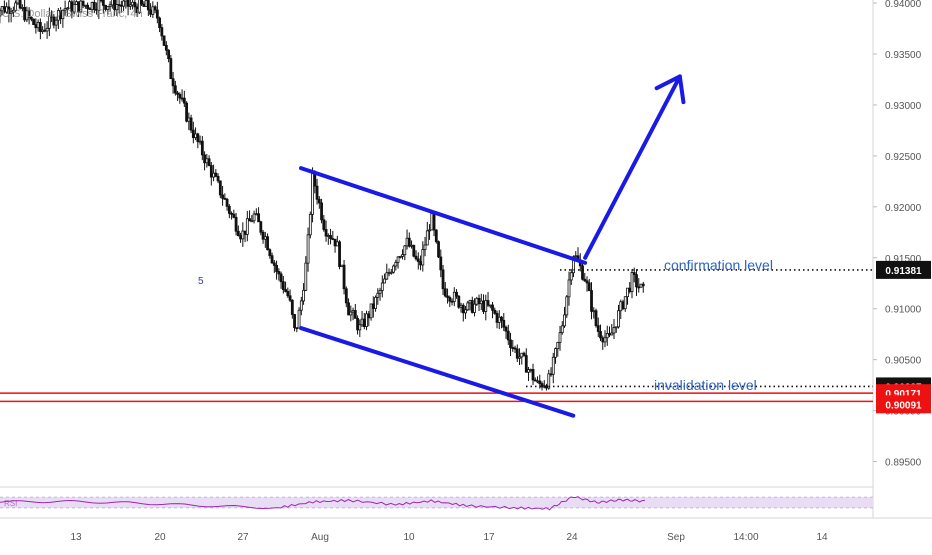 The width and height of the screenshot is (932, 555). Describe the element at coordinates (903, 5) in the screenshot. I see `price-tick-label: 0.94000` at that location.